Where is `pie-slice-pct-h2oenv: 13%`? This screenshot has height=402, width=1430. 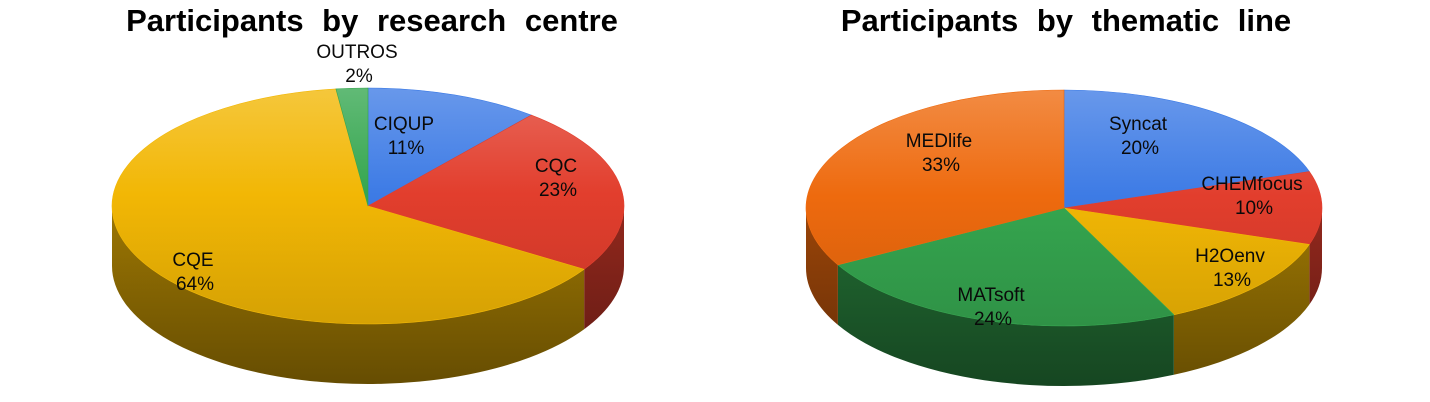 pie-slice-pct-h2oenv: 13% is located at coordinates (1232, 280).